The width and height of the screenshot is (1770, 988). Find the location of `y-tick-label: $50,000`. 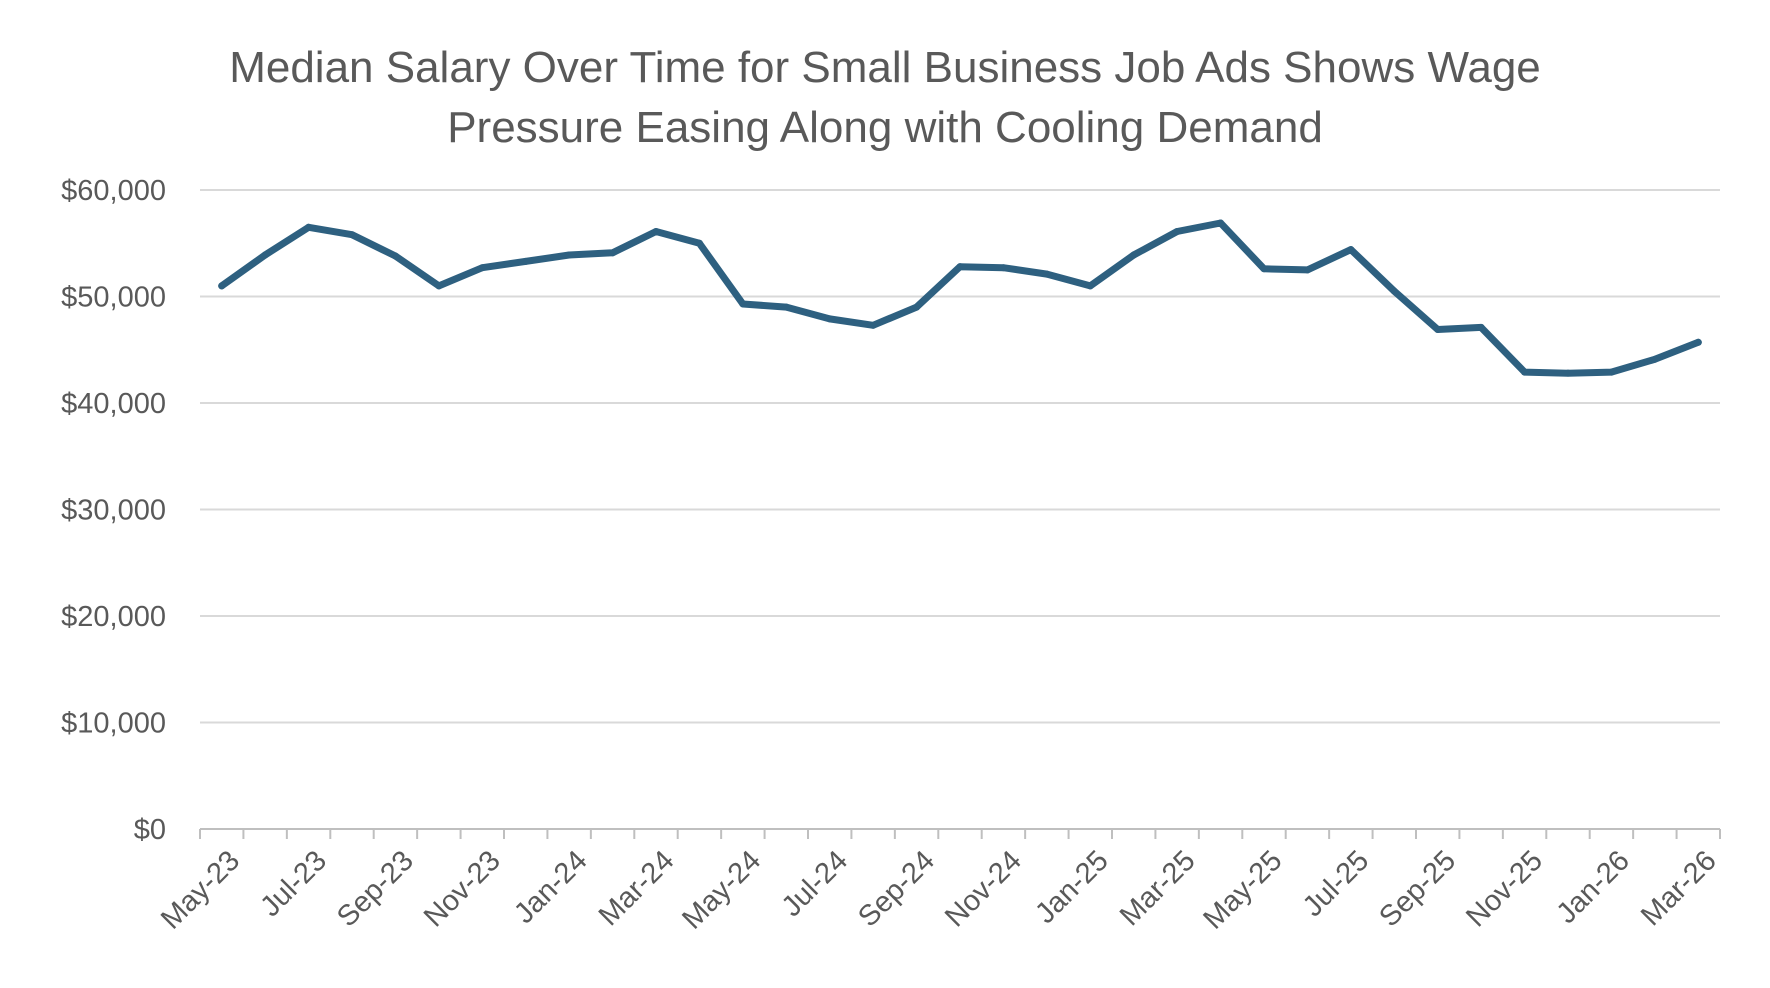

y-tick-label: $50,000 is located at coordinates (113, 298).